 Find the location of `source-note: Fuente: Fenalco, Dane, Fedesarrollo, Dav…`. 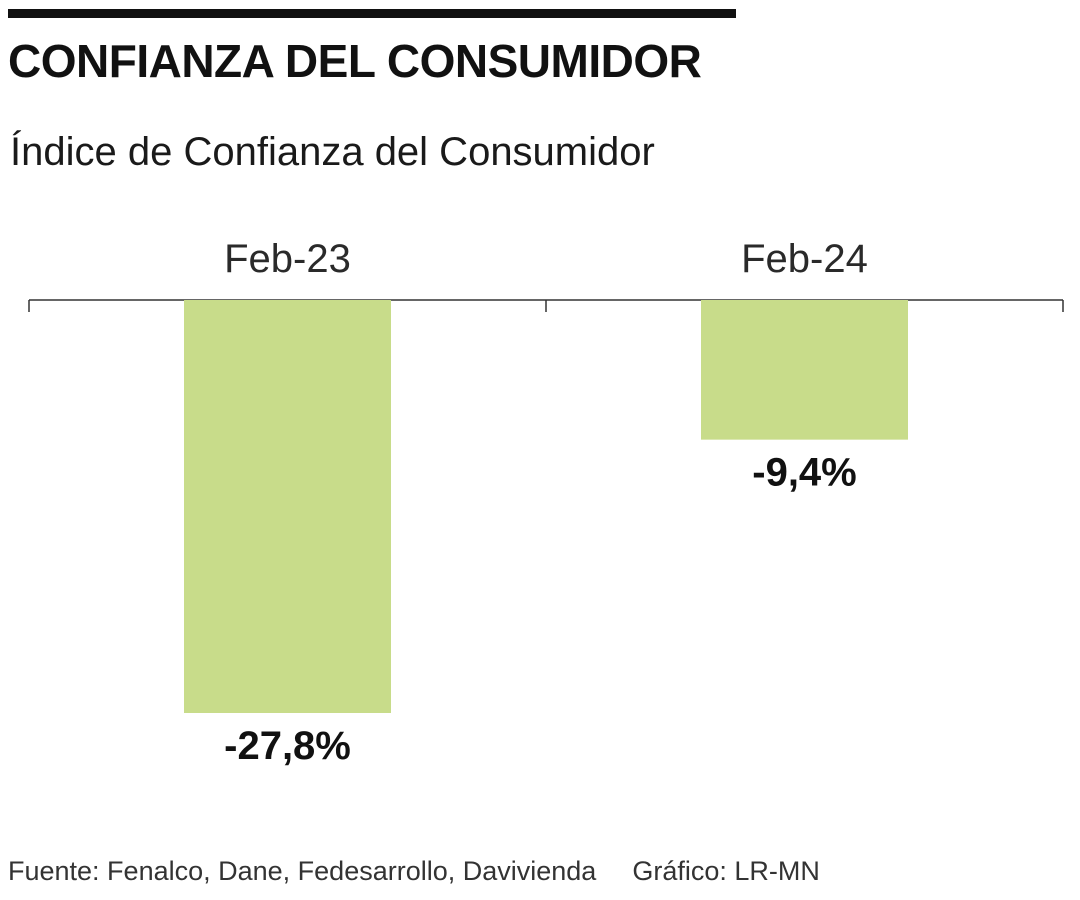

source-note: Fuente: Fenalco, Dane, Fedesarrollo, Dav… is located at coordinates (302, 871).